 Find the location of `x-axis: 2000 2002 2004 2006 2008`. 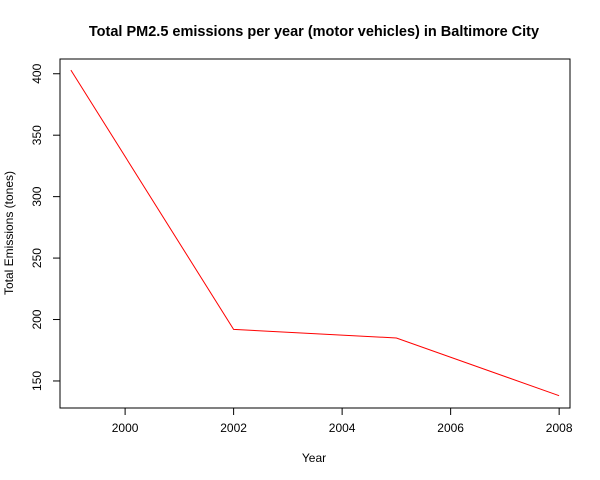

x-axis: 2000 2002 2004 2006 2008 is located at coordinates (342, 421).